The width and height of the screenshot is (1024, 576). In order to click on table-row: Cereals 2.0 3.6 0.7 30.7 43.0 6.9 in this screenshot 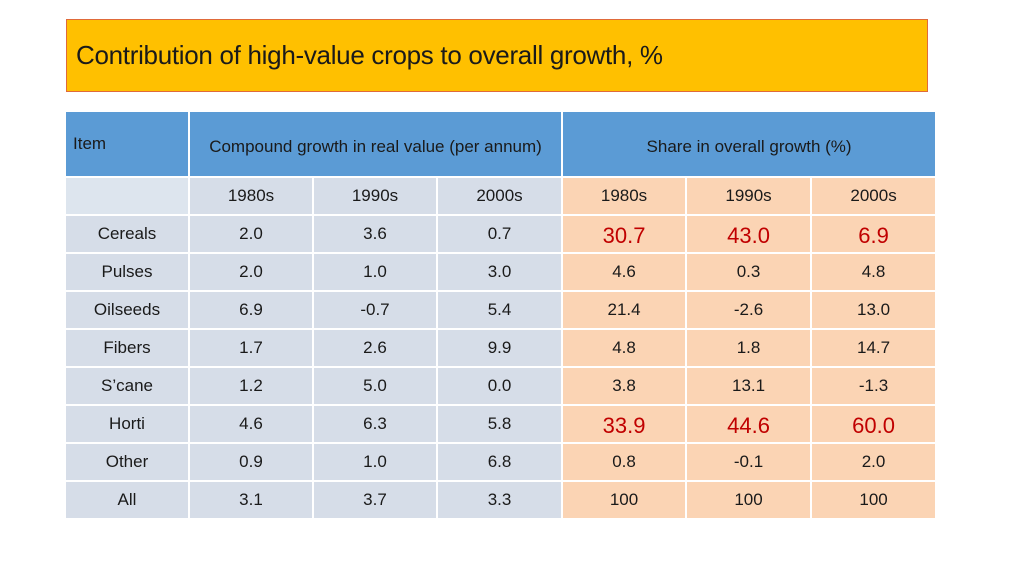, I will do `click(501, 234)`.